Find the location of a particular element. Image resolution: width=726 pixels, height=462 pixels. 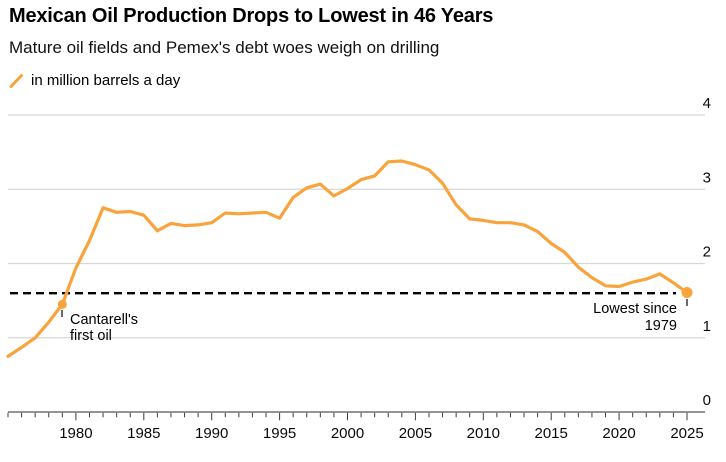

x-axis is located at coordinates (356, 416).